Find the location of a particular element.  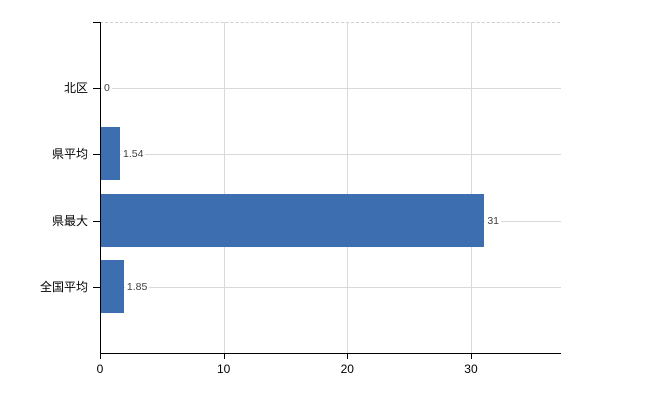

x-tick-label: 0 is located at coordinates (100, 369).